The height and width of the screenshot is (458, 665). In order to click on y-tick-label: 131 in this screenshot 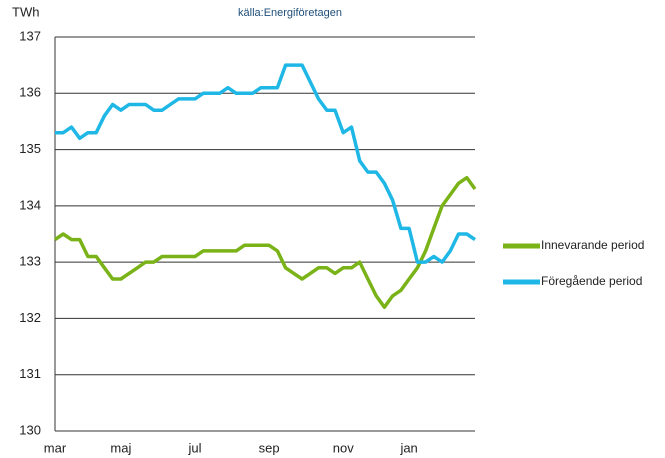, I will do `click(30, 373)`.